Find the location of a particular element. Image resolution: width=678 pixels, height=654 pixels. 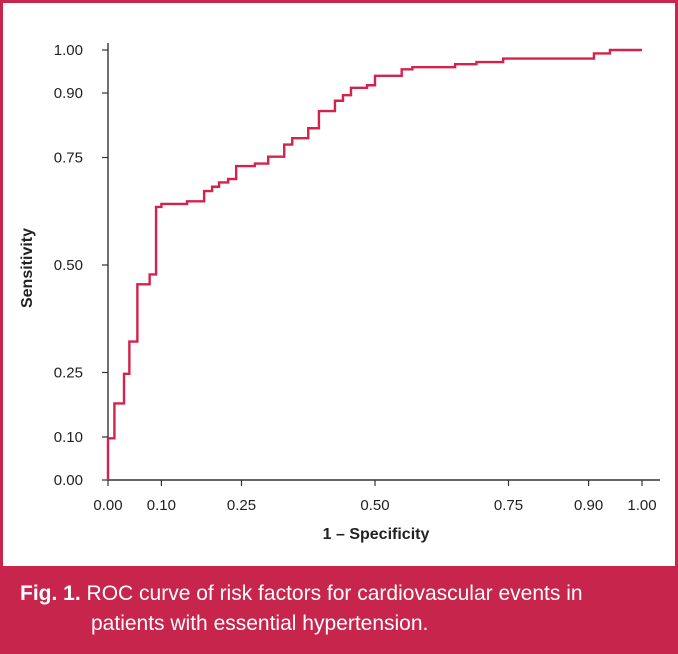

x-tick-label: 0.25 is located at coordinates (241, 505).